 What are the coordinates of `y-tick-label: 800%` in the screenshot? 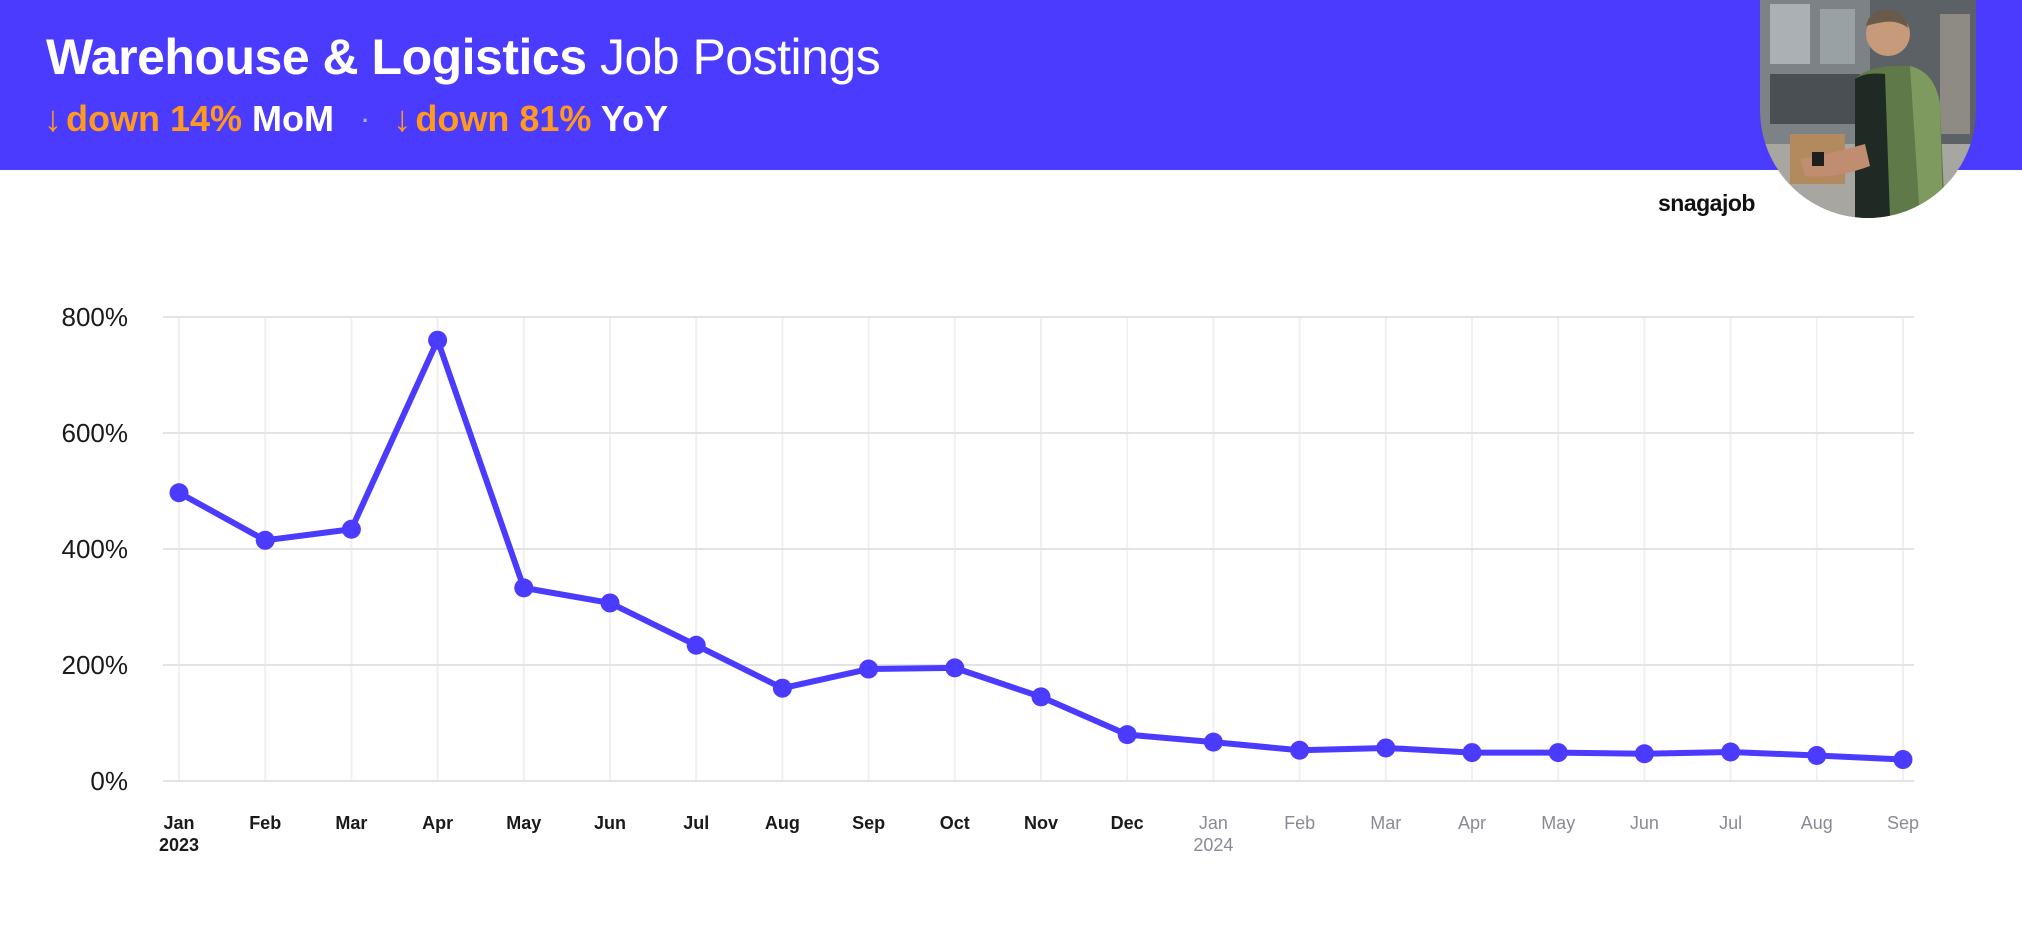 It's located at (95, 317).